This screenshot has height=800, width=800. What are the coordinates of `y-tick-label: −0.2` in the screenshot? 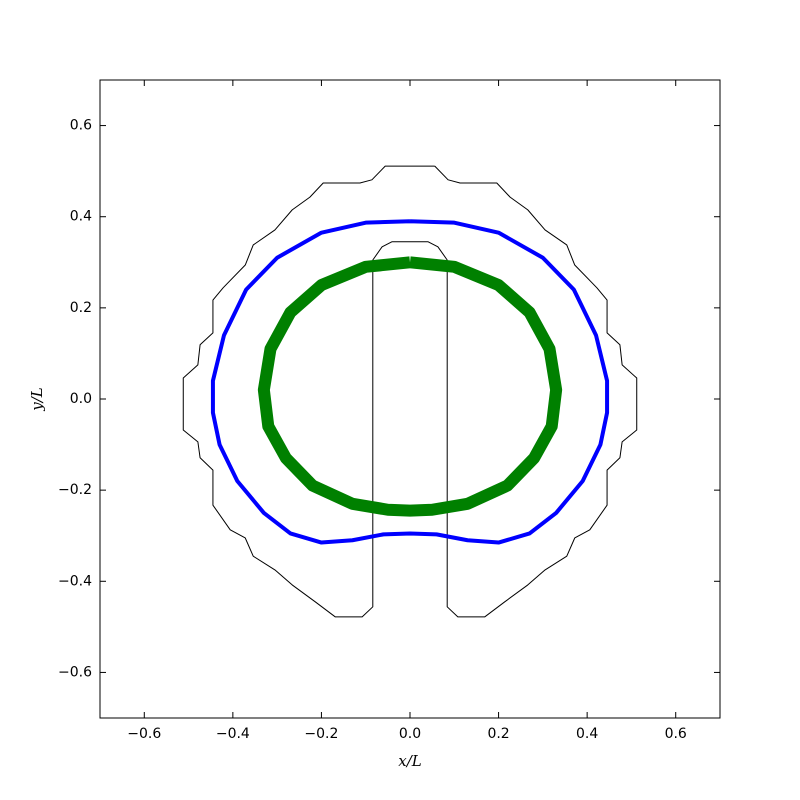 It's located at (75, 490).